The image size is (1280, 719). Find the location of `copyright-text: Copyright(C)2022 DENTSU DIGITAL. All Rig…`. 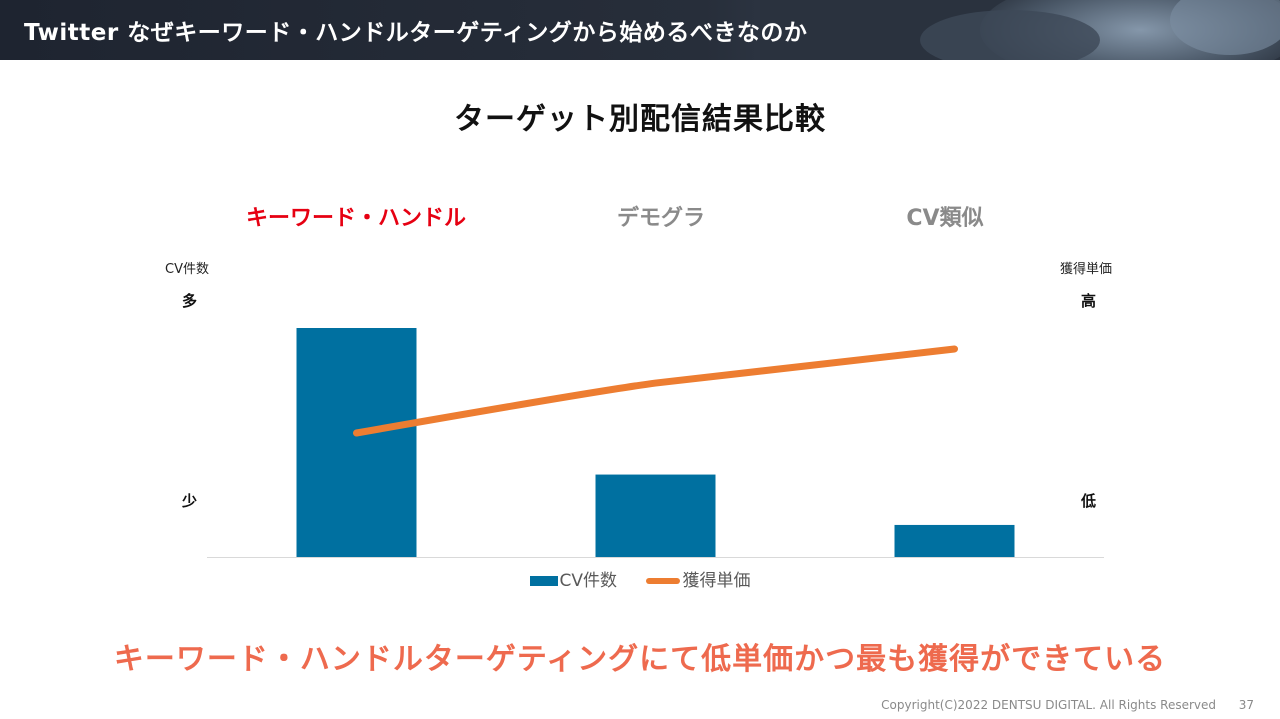

copyright-text: Copyright(C)2022 DENTSU DIGITAL. All Rig… is located at coordinates (1048, 705).